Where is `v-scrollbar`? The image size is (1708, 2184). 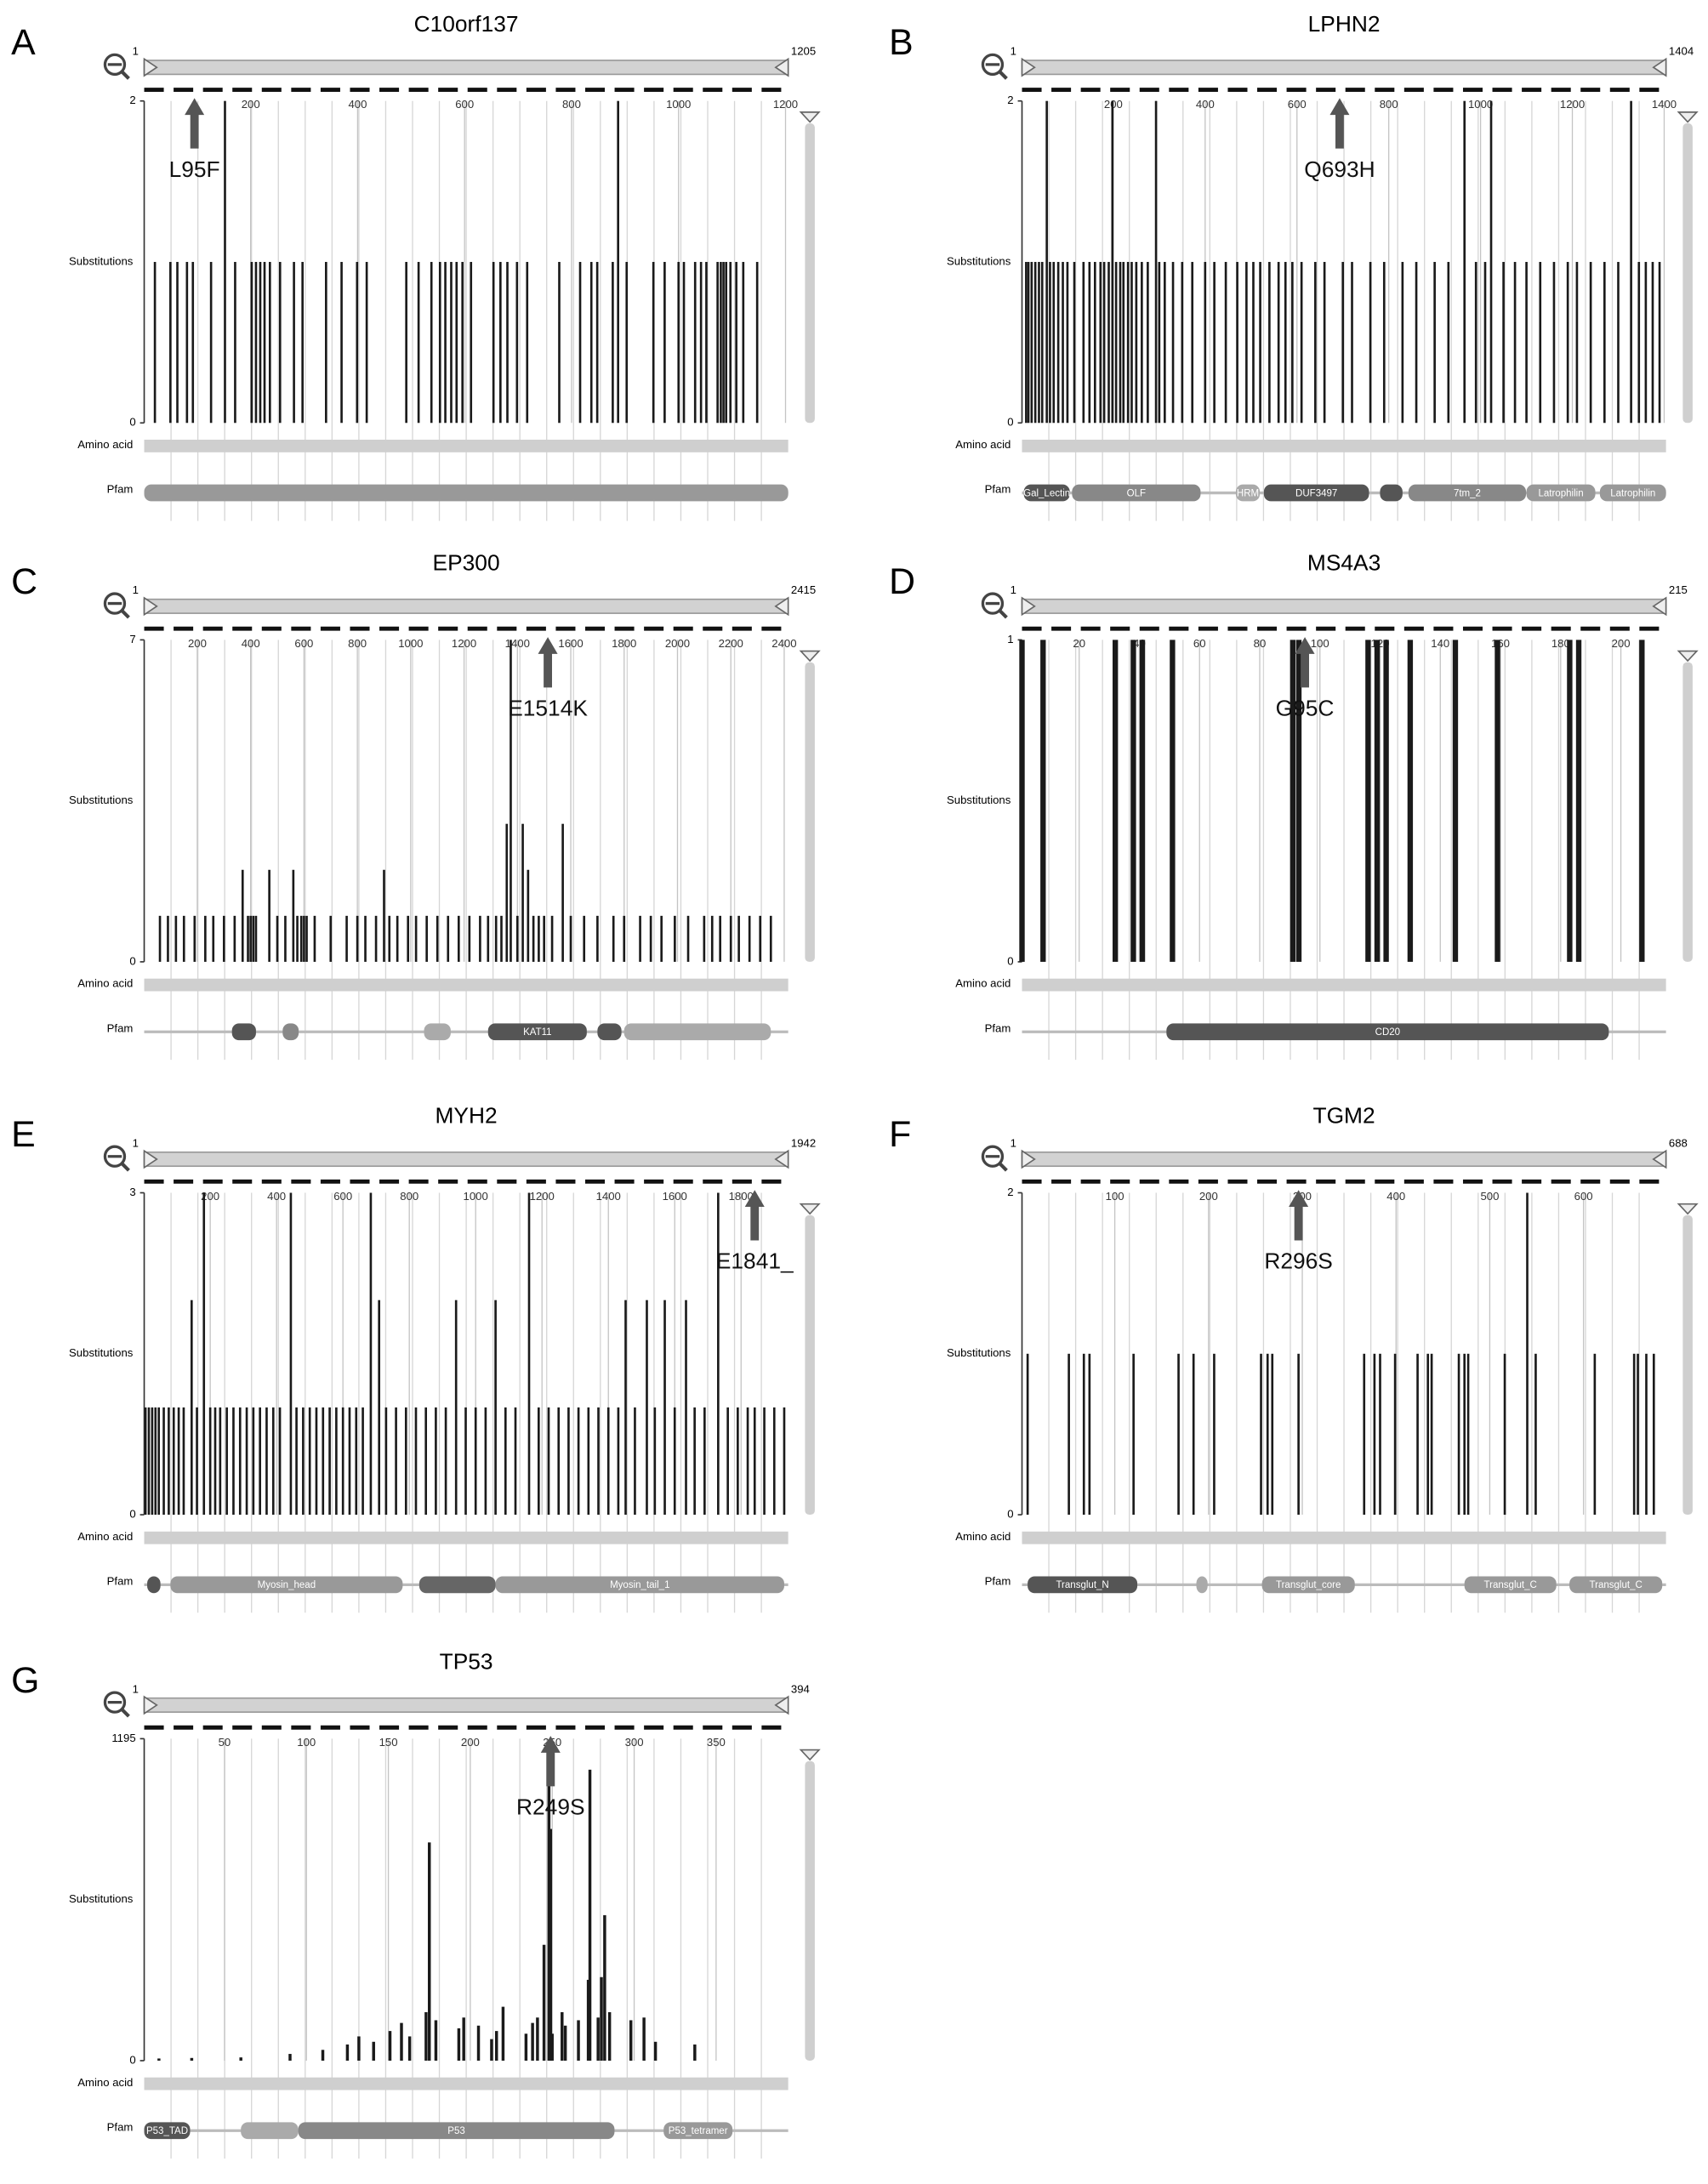 v-scrollbar is located at coordinates (810, 273).